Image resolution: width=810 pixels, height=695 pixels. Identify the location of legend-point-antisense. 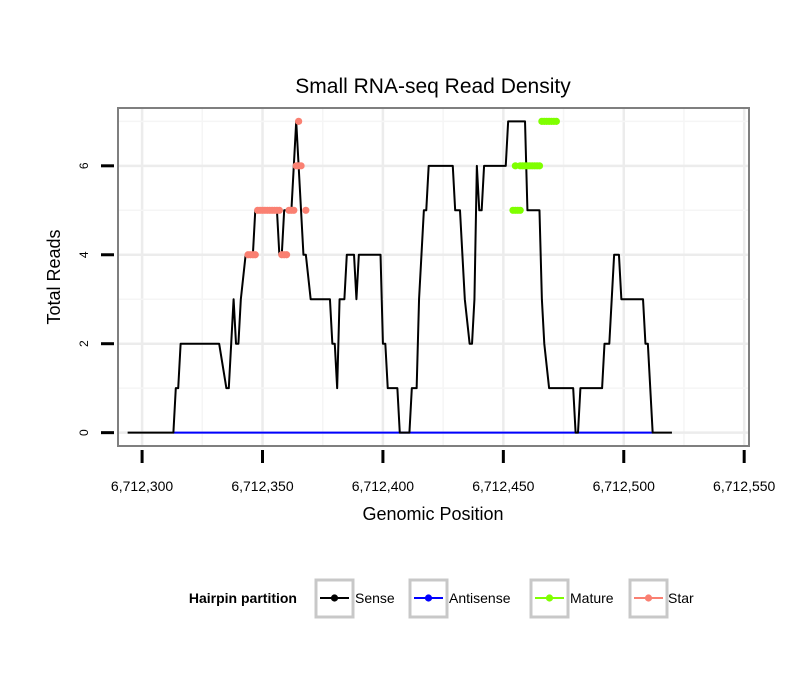
(428, 598).